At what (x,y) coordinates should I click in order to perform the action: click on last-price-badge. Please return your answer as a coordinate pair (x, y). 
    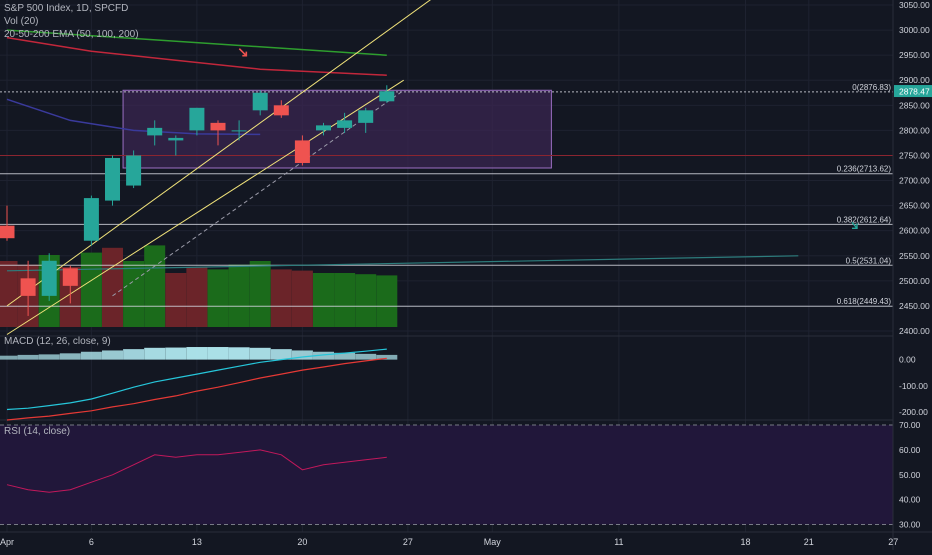
    Looking at the image, I should click on (913, 91).